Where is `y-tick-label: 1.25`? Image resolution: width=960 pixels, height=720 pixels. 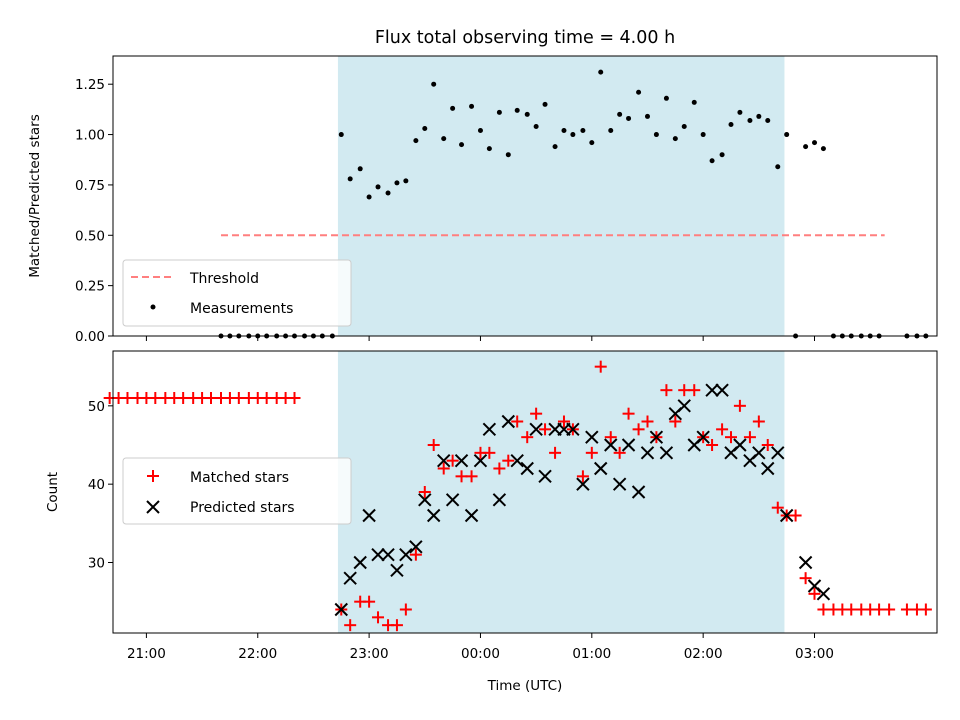
y-tick-label: 1.25 is located at coordinates (90, 85).